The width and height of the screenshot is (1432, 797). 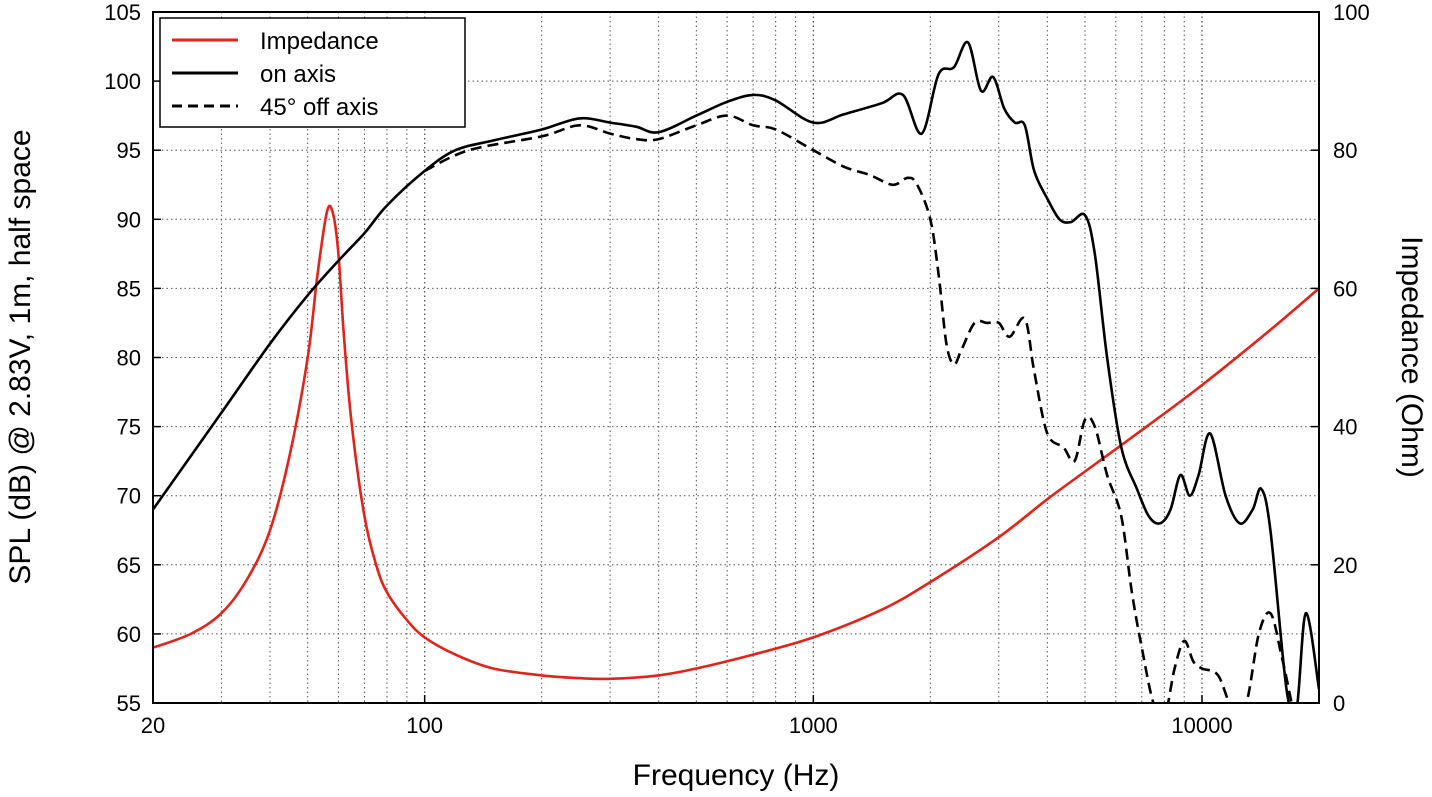 I want to click on right-y-tick-label: 80, so click(x=1345, y=150).